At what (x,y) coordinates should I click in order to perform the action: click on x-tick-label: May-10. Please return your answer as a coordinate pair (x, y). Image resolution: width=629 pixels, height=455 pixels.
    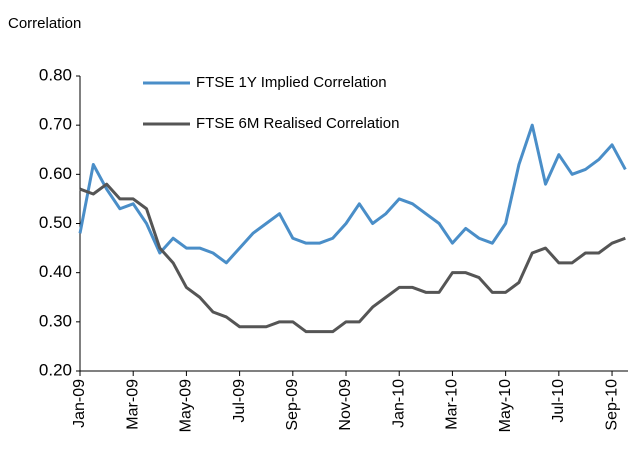
    Looking at the image, I should click on (505, 405).